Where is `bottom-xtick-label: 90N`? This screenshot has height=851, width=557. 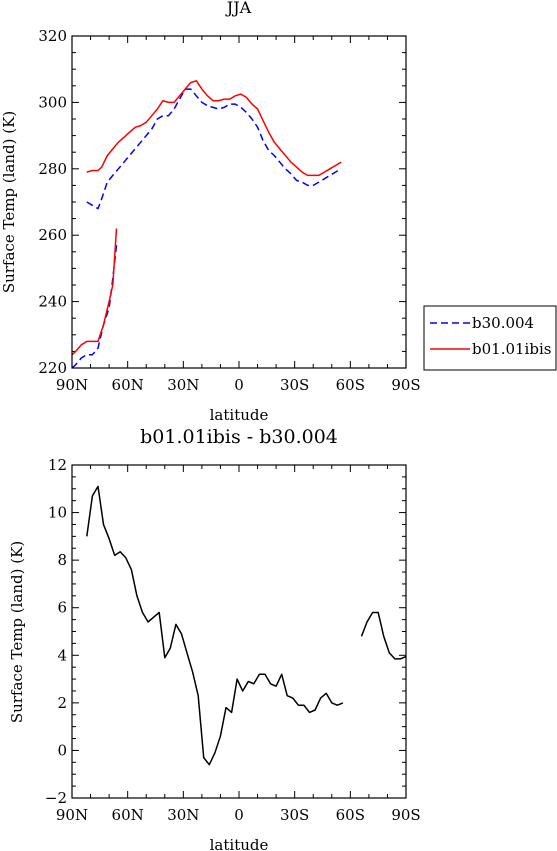
bottom-xtick-label: 90N is located at coordinates (72, 815).